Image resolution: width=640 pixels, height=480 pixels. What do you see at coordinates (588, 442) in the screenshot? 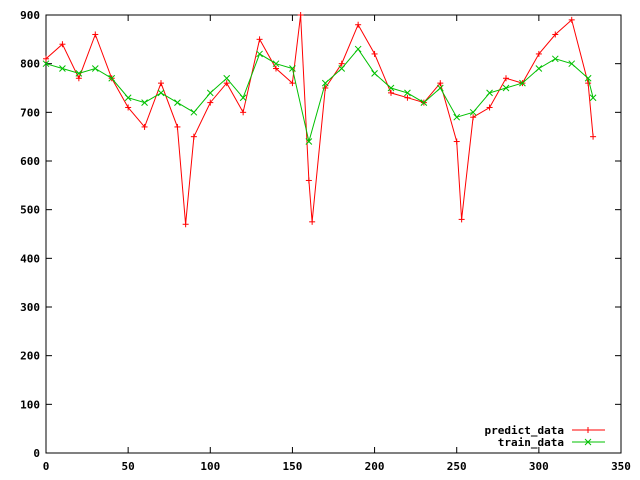
I see `legend-marker` at bounding box center [588, 442].